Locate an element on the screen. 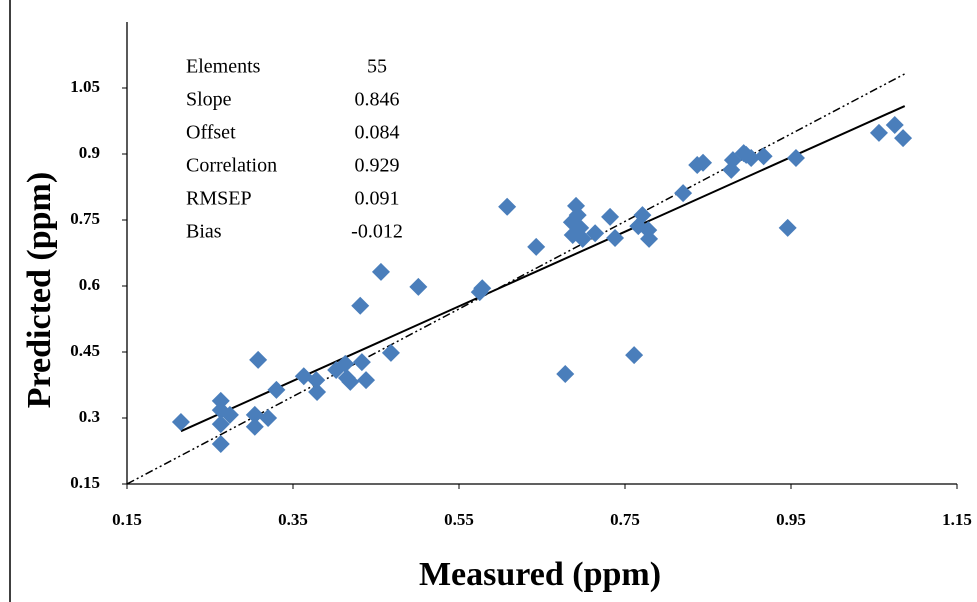  stat-value: 55 is located at coordinates (377, 67).